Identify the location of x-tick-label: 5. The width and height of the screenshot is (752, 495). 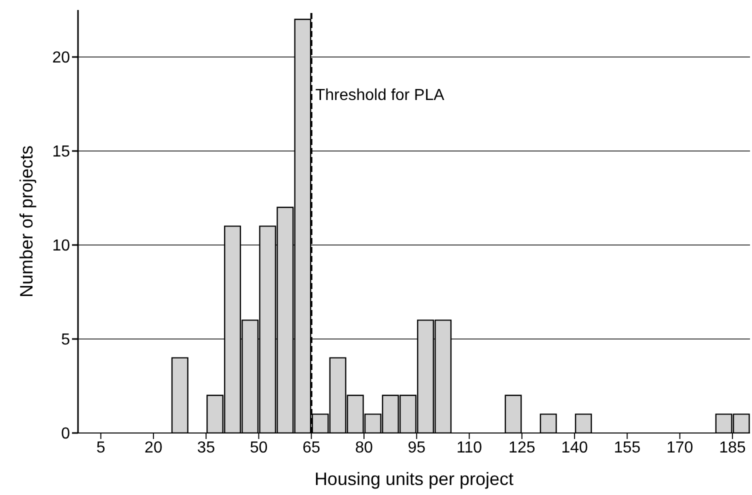
(101, 447).